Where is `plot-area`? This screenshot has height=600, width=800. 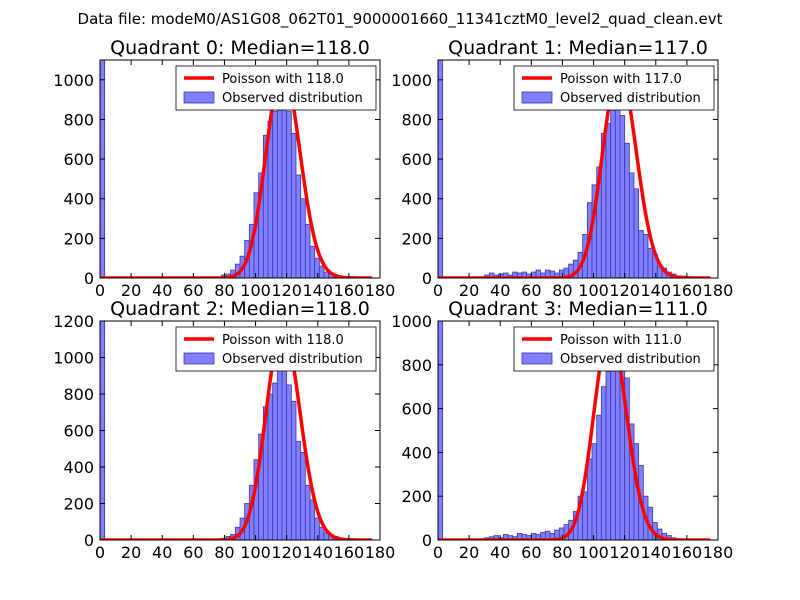 plot-area is located at coordinates (236, 169).